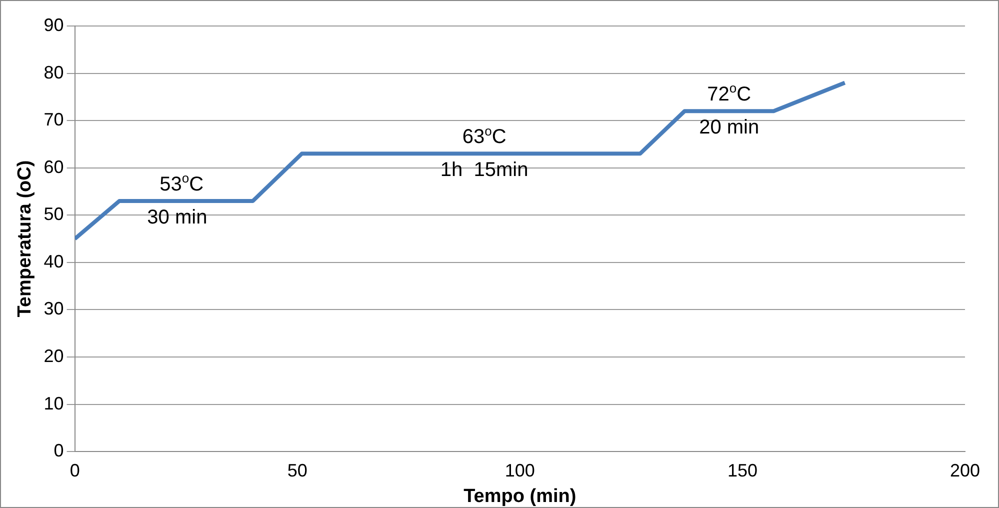 The image size is (999, 508). Describe the element at coordinates (25, 239) in the screenshot. I see `y-axis-title: Temperatura (oC)` at that location.